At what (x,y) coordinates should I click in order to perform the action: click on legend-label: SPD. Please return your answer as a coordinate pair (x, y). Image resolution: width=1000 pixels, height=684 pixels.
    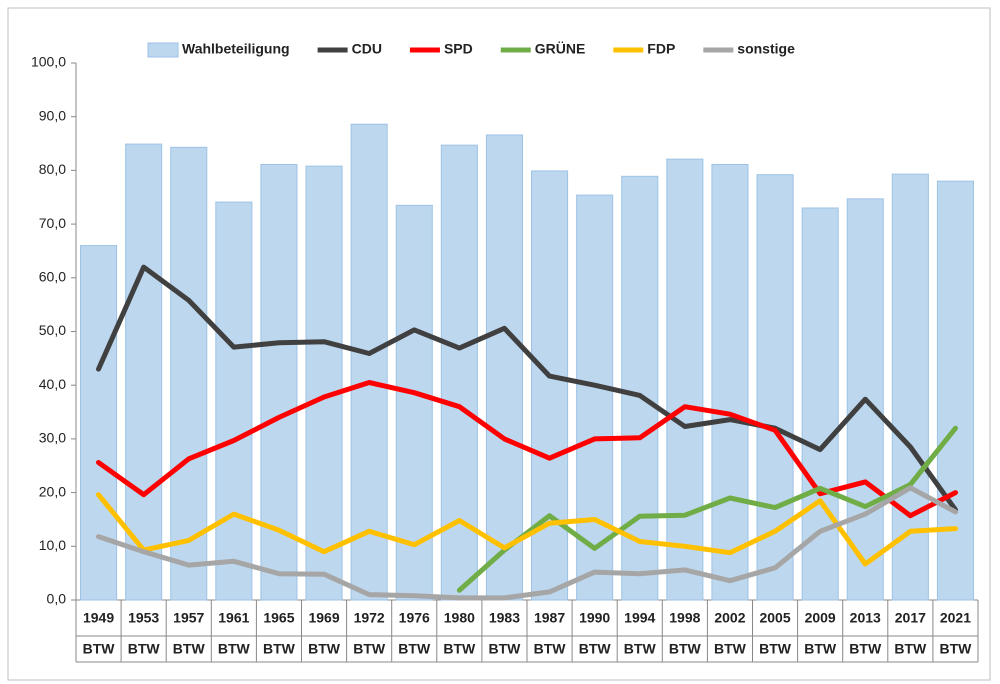
    Looking at the image, I should click on (458, 49).